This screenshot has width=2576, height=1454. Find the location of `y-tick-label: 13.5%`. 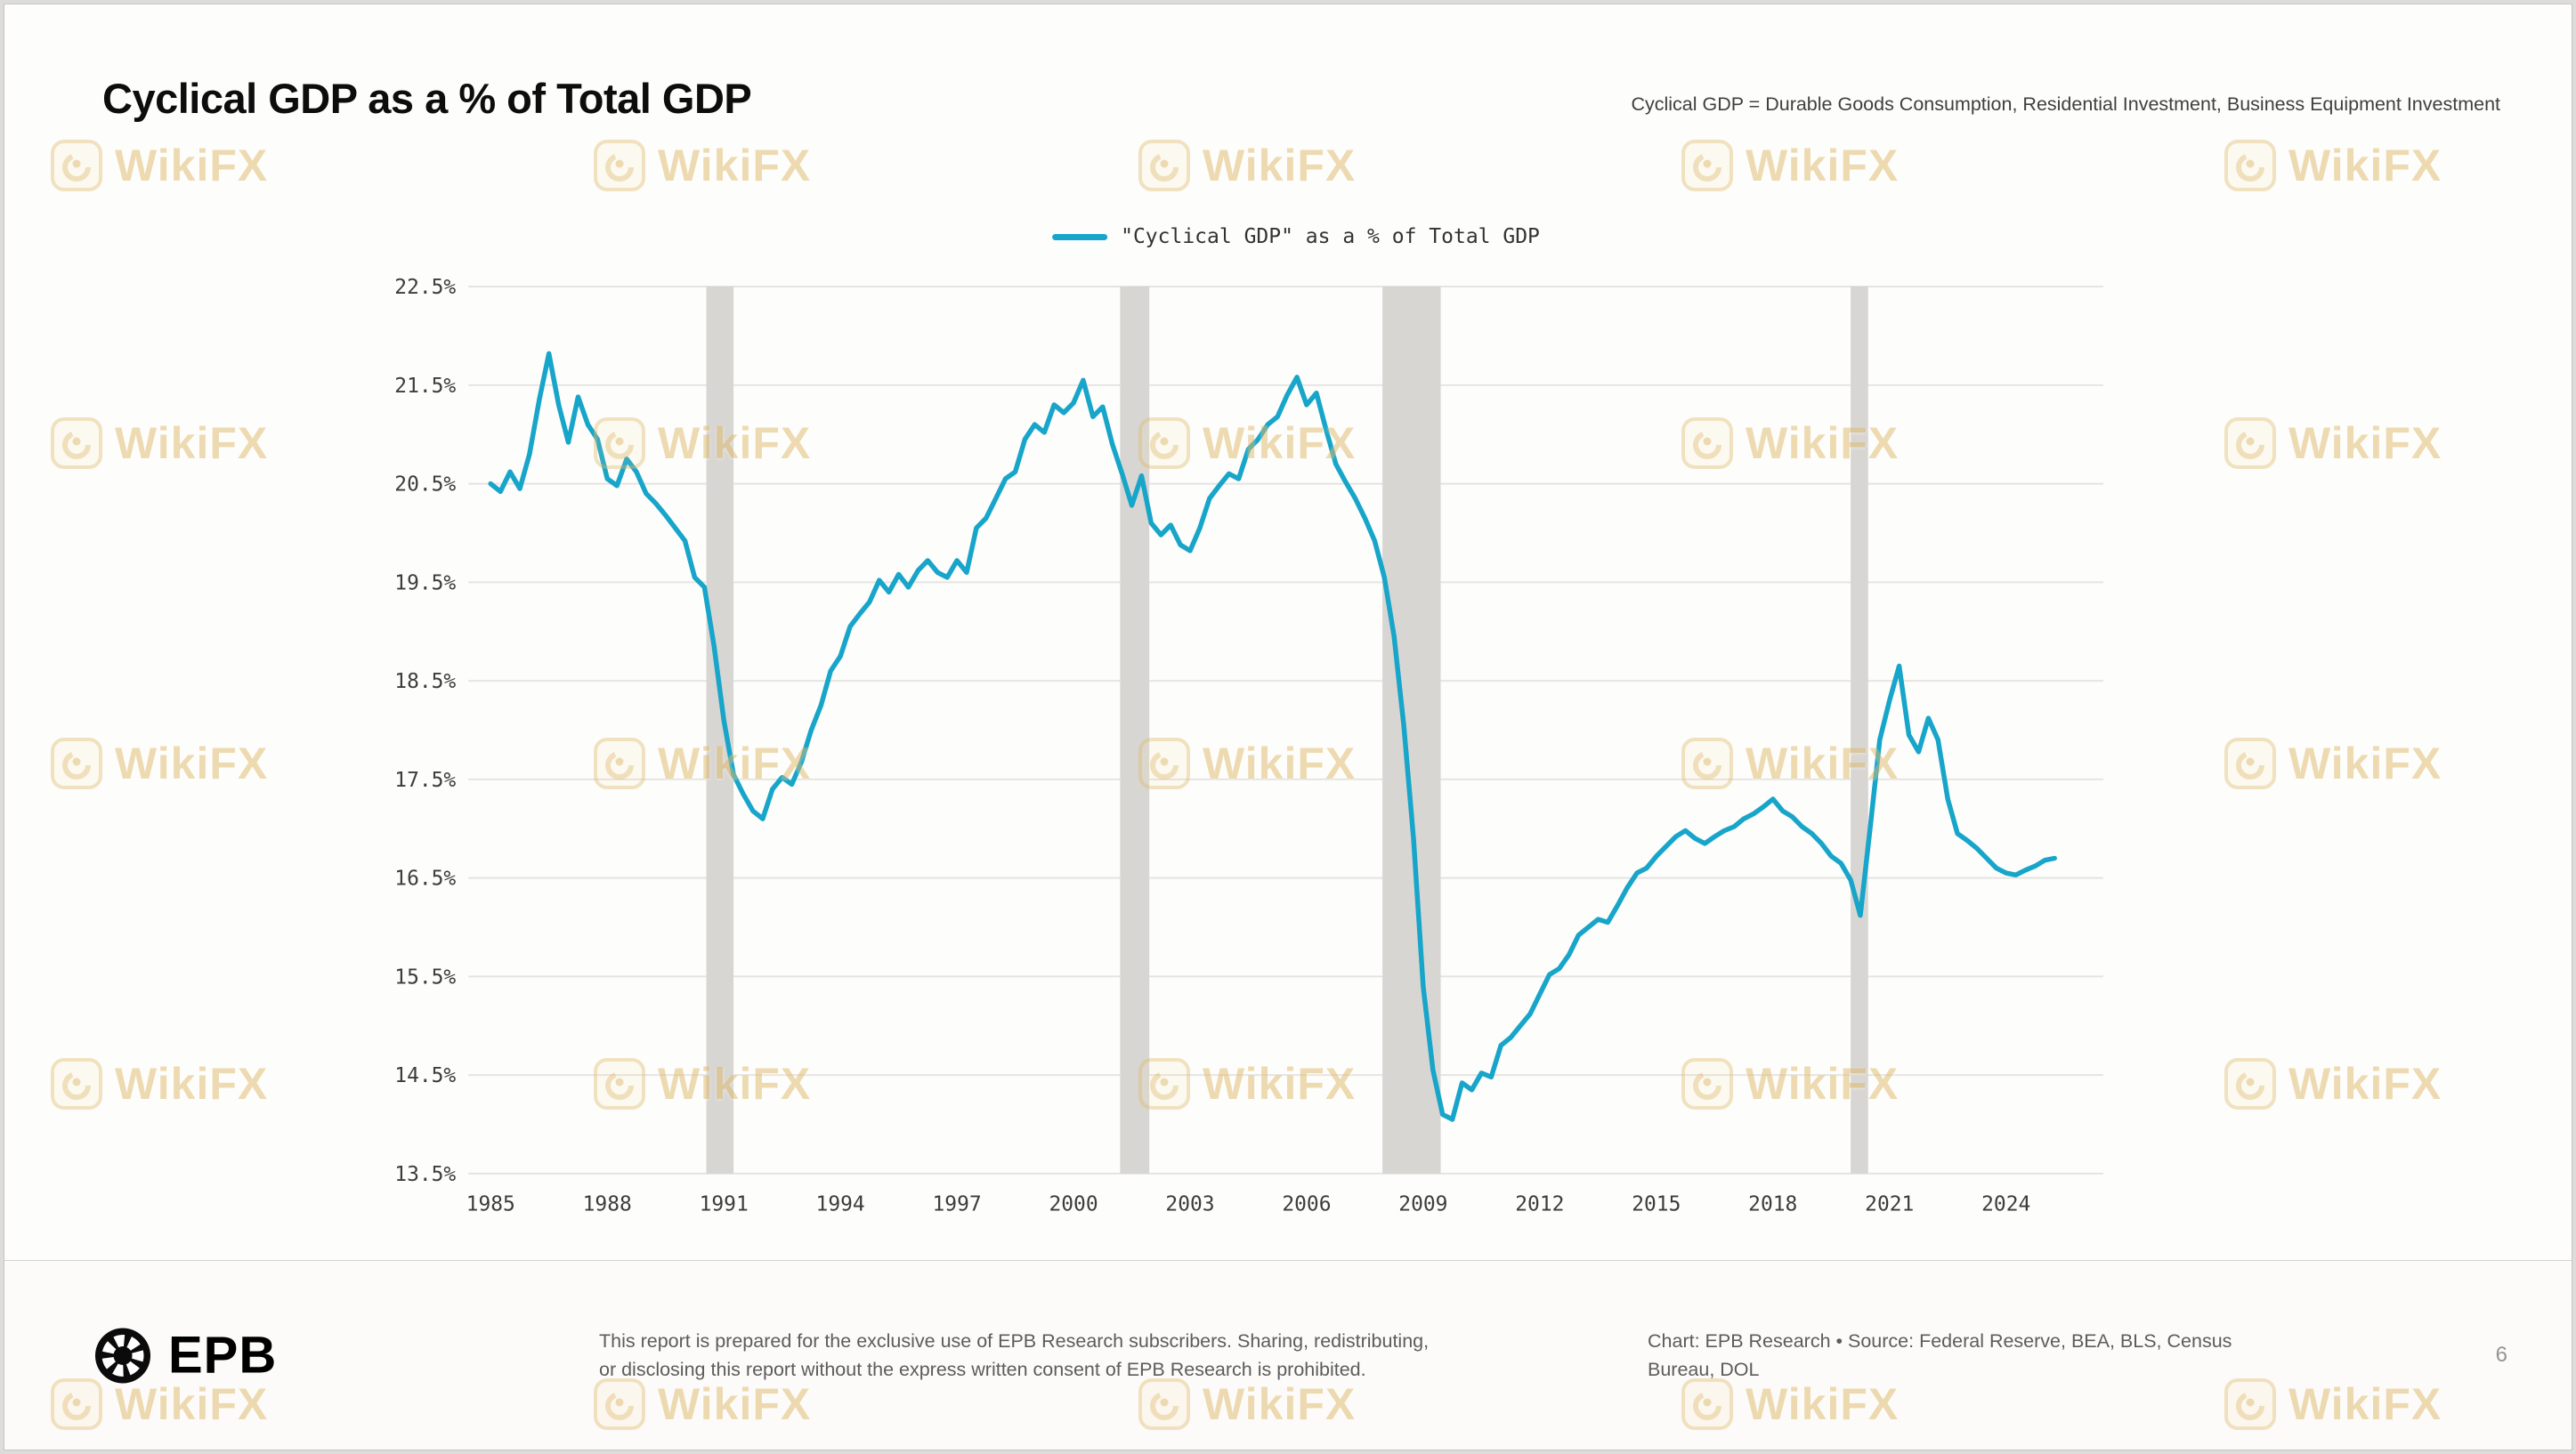

y-tick-label: 13.5% is located at coordinates (425, 1174).